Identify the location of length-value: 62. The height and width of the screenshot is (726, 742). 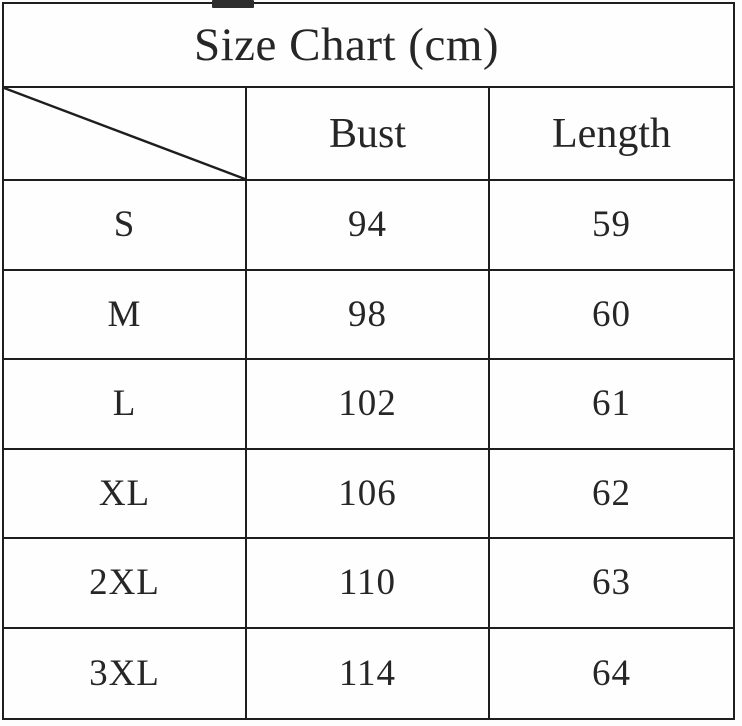
(611, 494).